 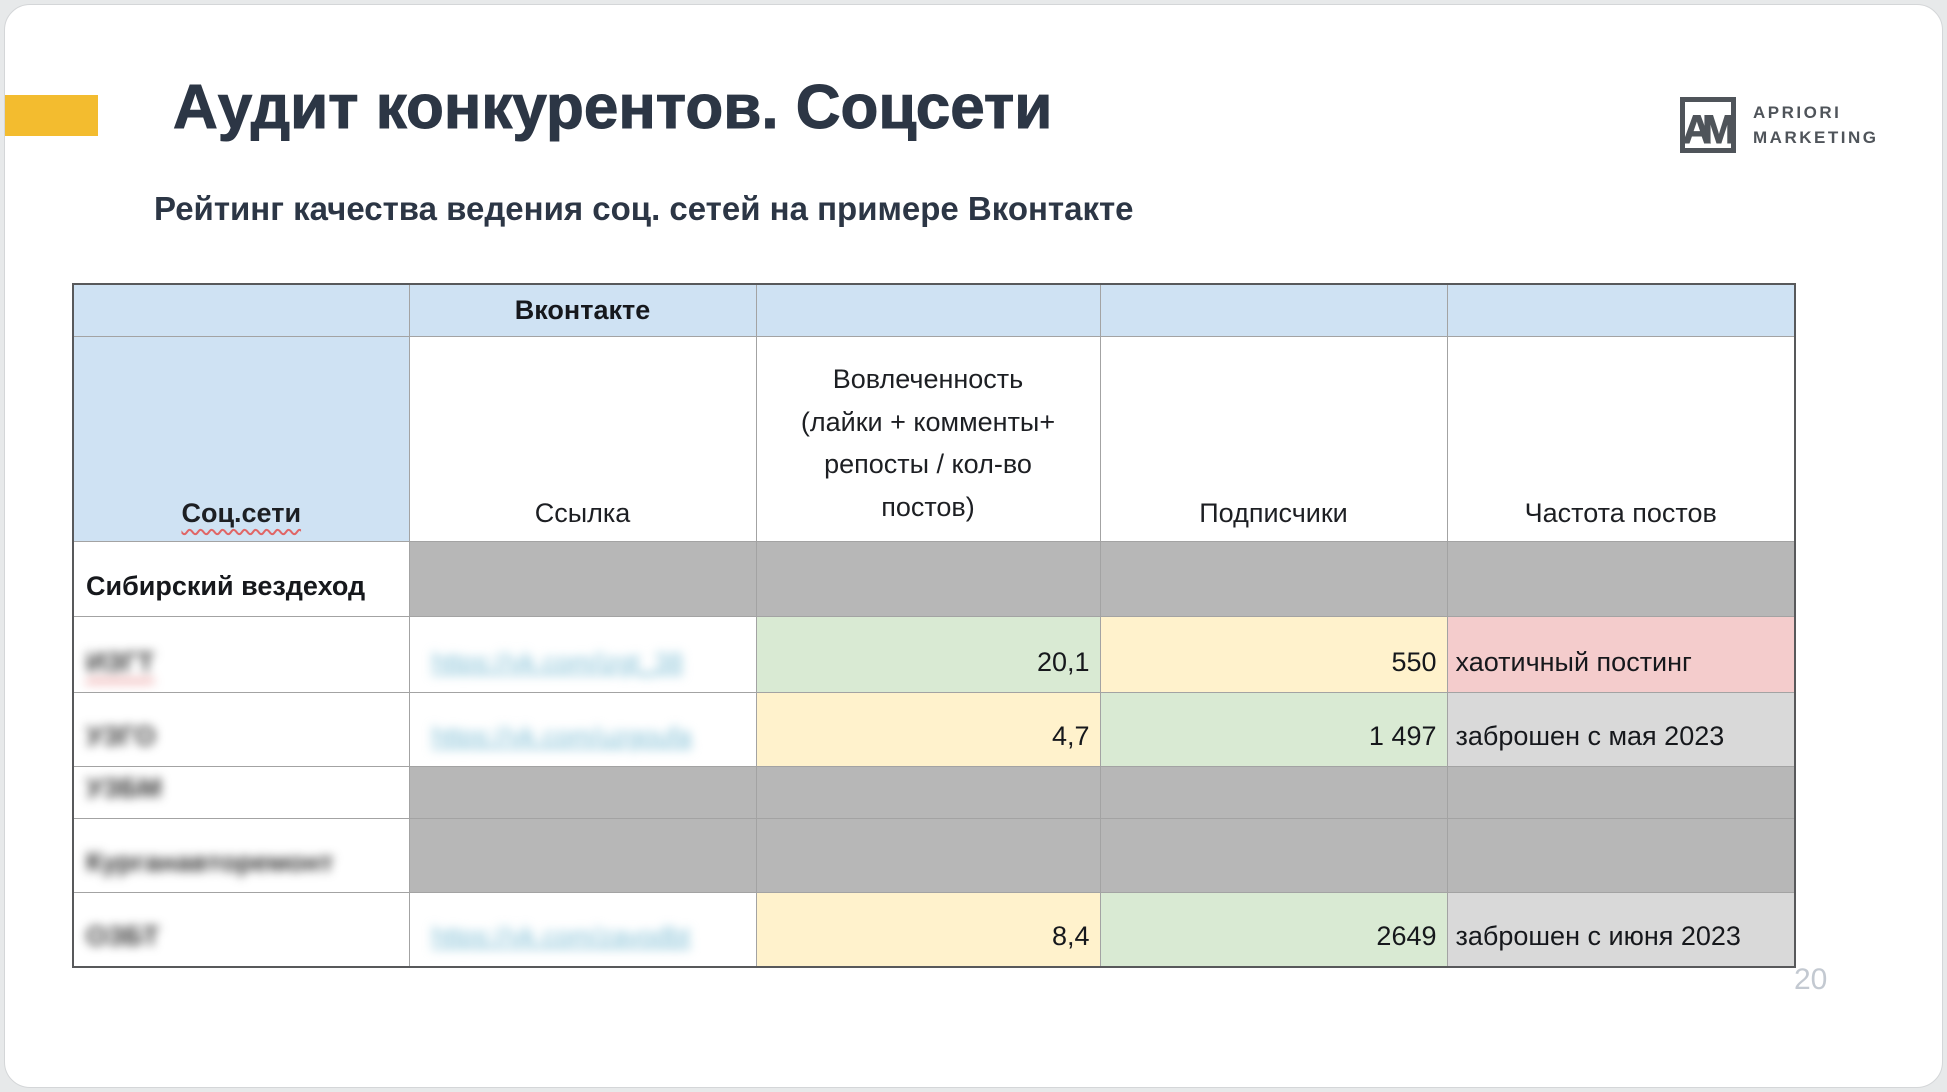 I want to click on engagement-cell: 8,4, so click(x=928, y=929).